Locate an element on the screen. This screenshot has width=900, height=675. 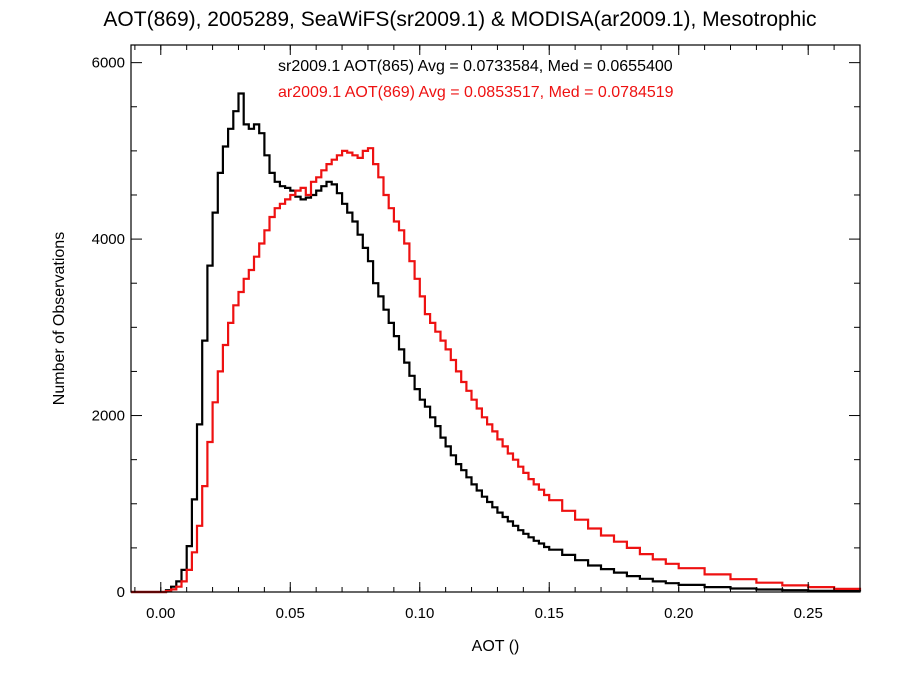
y-axis-label: Number of Observations is located at coordinates (59, 318).